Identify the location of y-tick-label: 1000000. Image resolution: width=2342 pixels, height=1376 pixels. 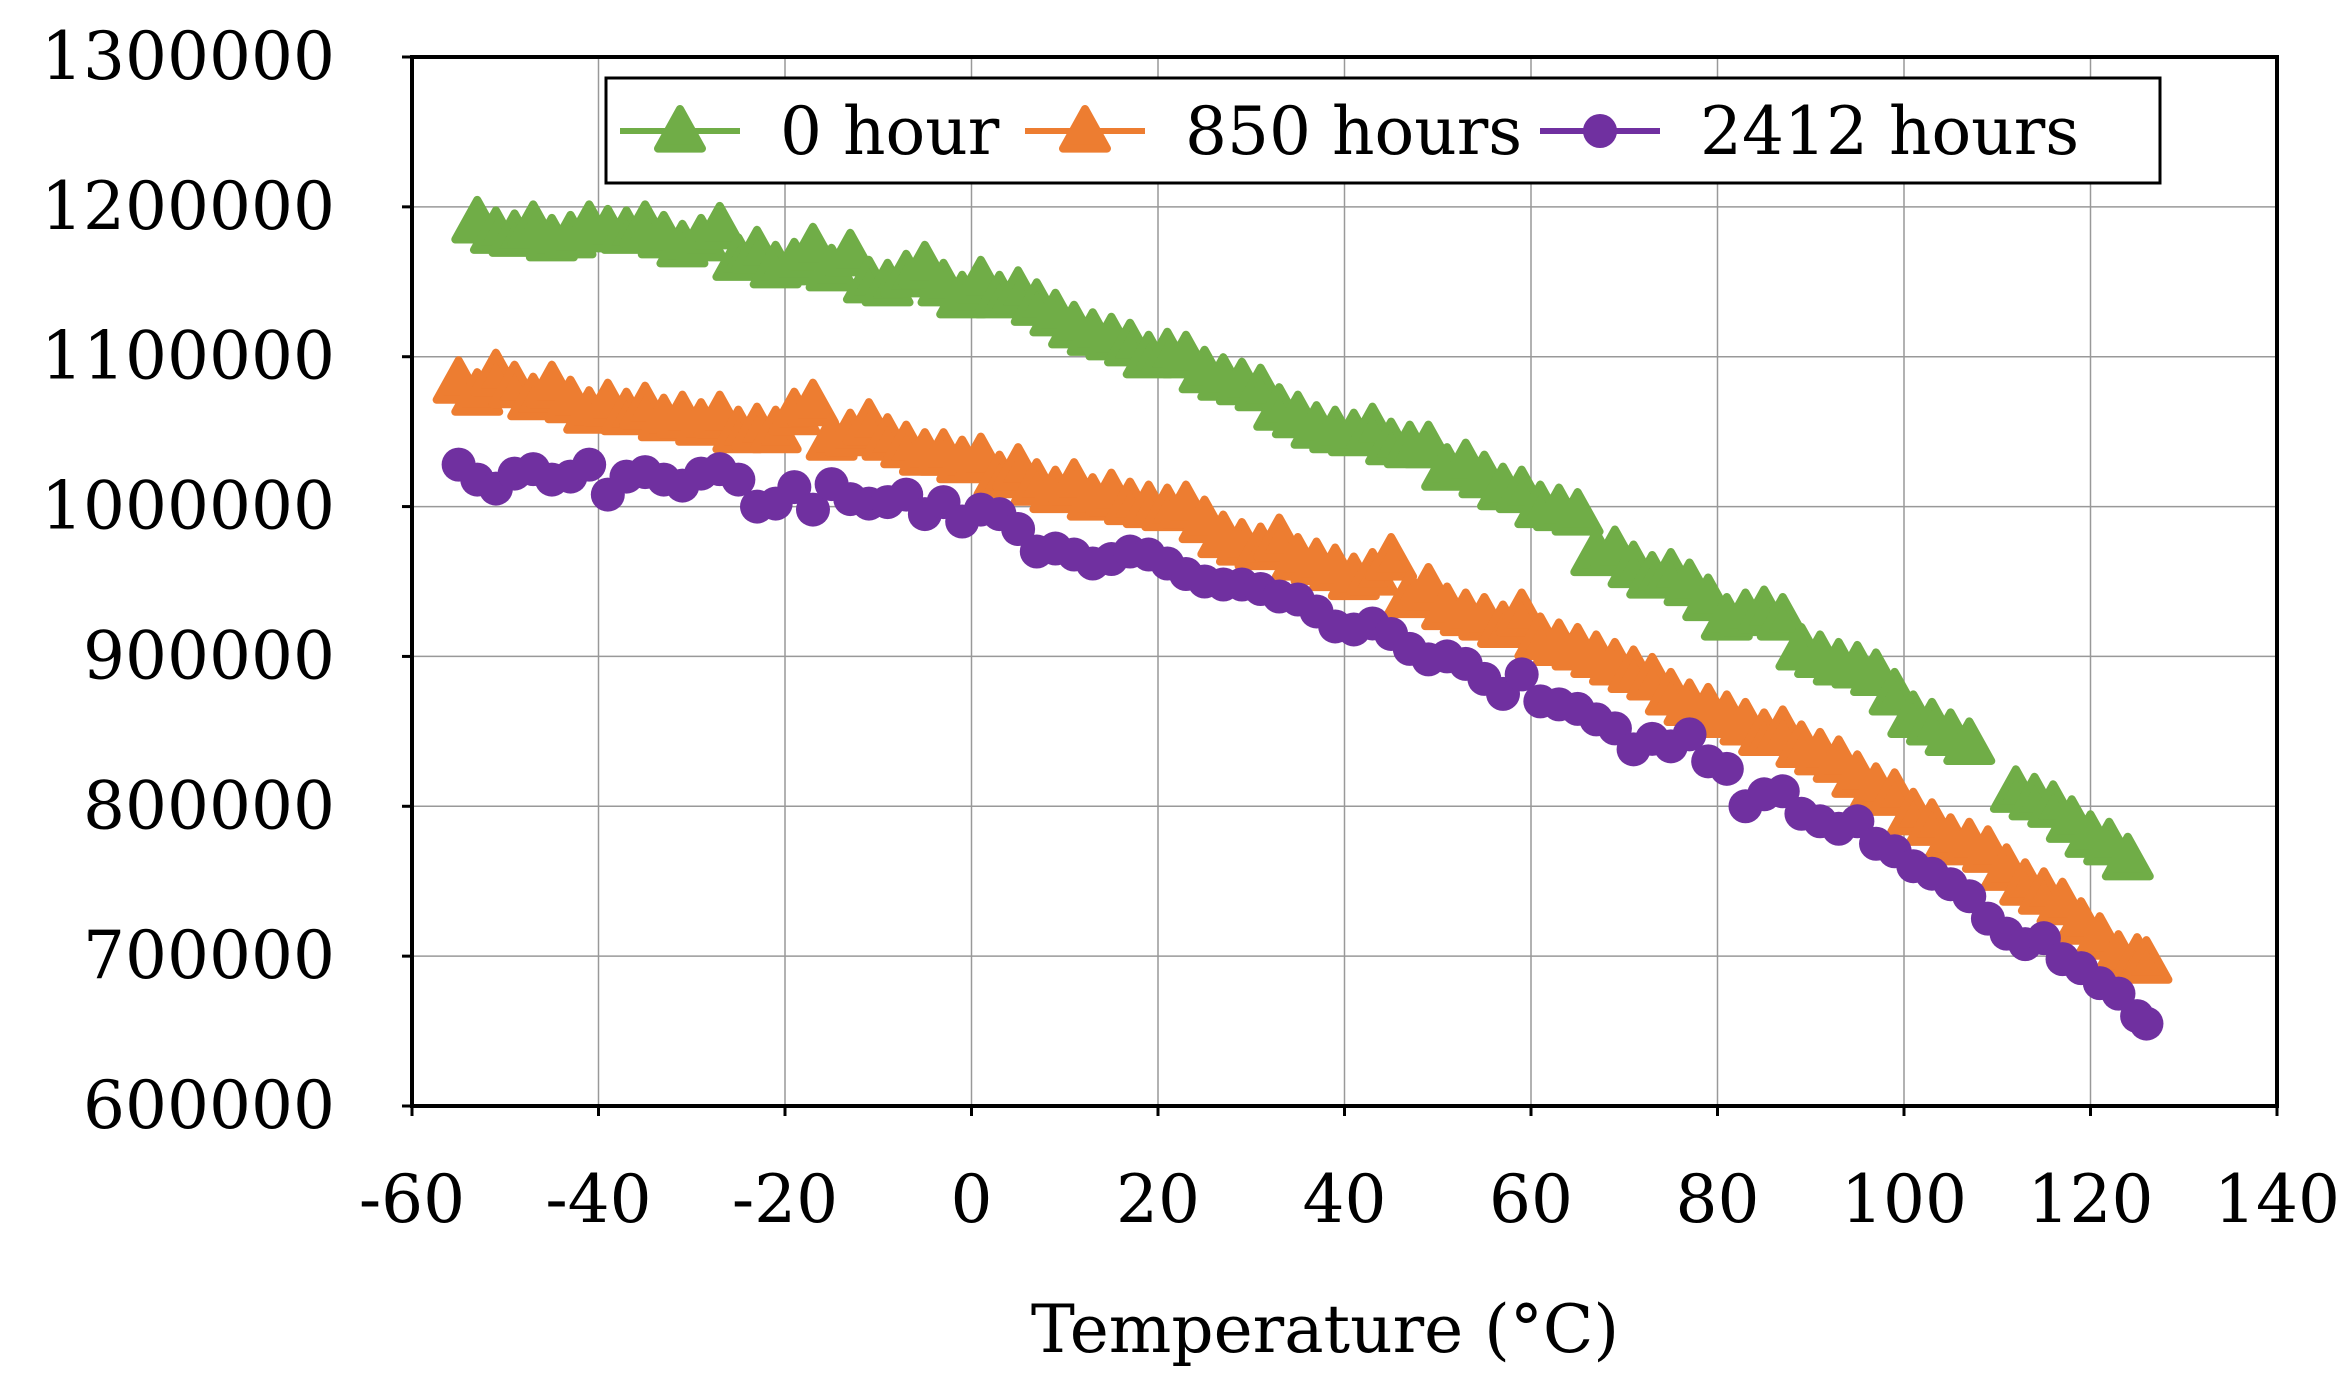
(188, 506).